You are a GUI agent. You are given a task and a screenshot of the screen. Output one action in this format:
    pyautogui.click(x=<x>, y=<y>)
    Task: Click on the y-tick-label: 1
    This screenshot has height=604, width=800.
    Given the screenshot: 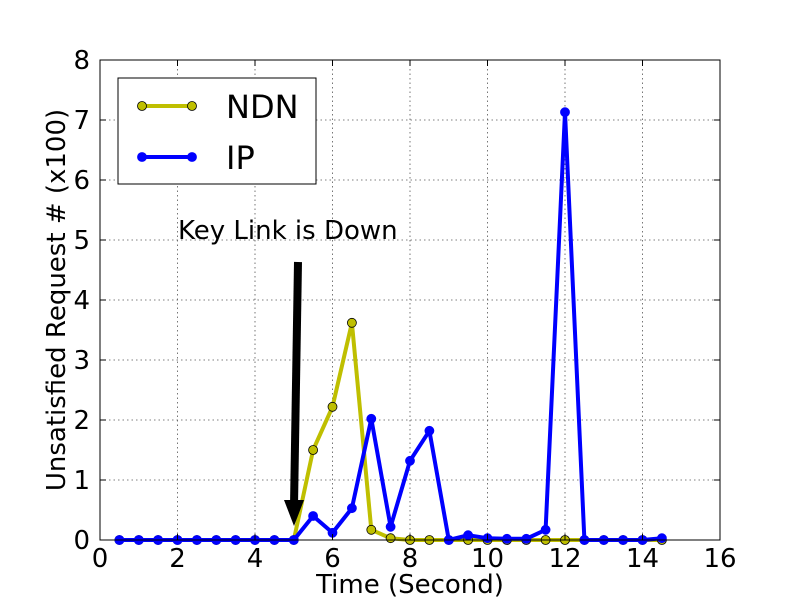 What is the action you would take?
    pyautogui.click(x=81, y=481)
    